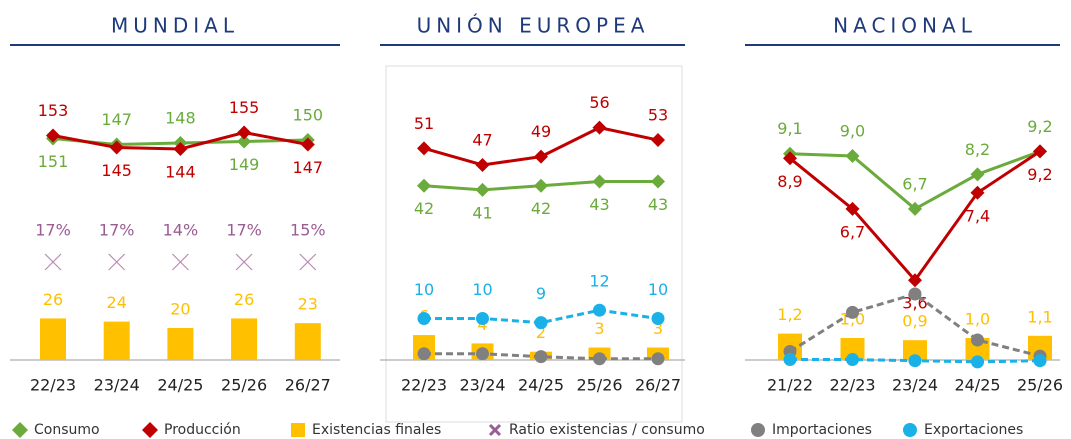 Image resolution: width=1071 pixels, height=439 pixels. What do you see at coordinates (533, 26) in the screenshot?
I see `panel-title: UNIÓN EUROPEA` at bounding box center [533, 26].